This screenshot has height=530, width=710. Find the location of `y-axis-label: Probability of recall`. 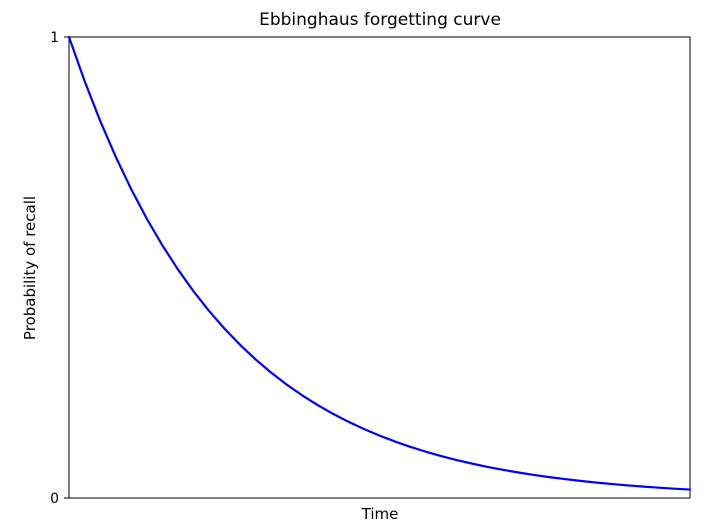

y-axis-label: Probability of recall is located at coordinates (30, 268).